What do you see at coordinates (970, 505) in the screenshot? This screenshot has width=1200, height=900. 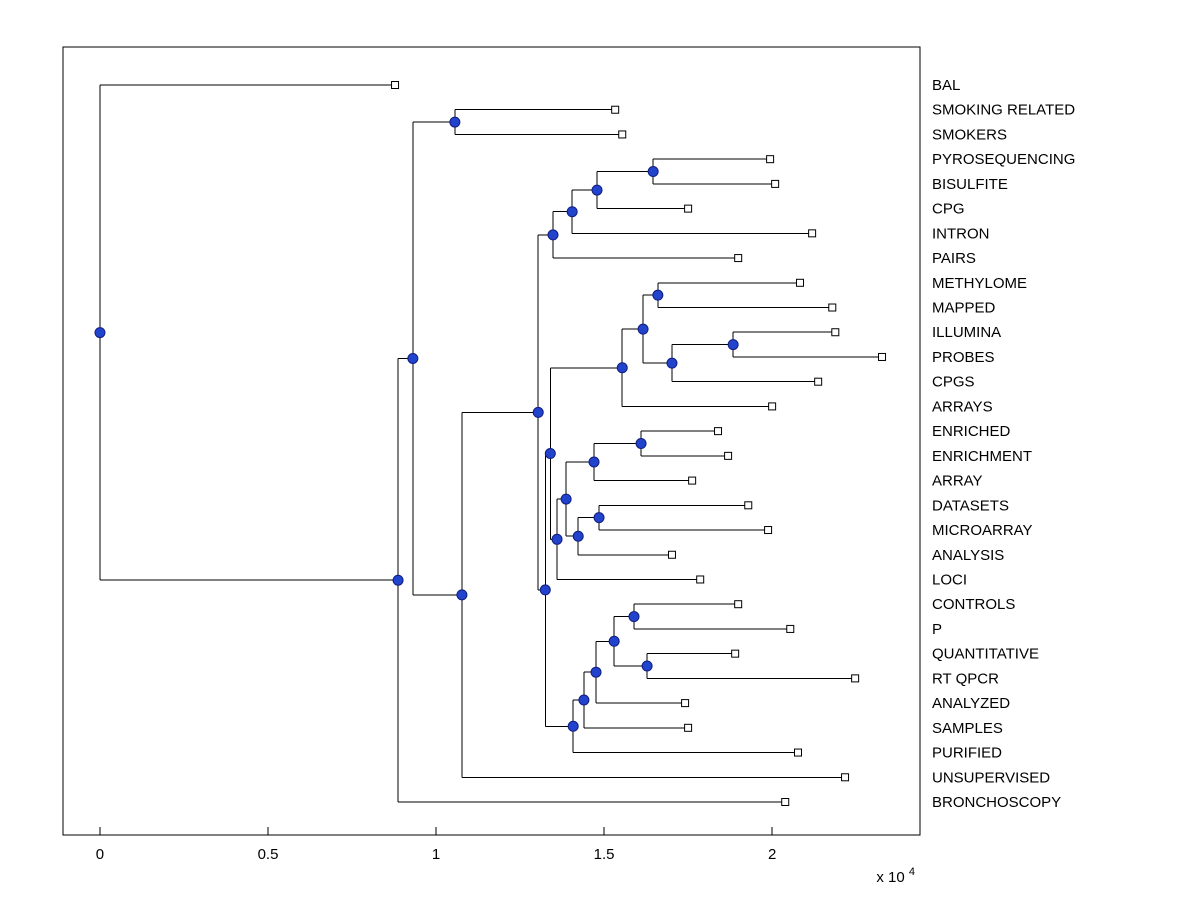 I see `leaf-label: DATASETS` at bounding box center [970, 505].